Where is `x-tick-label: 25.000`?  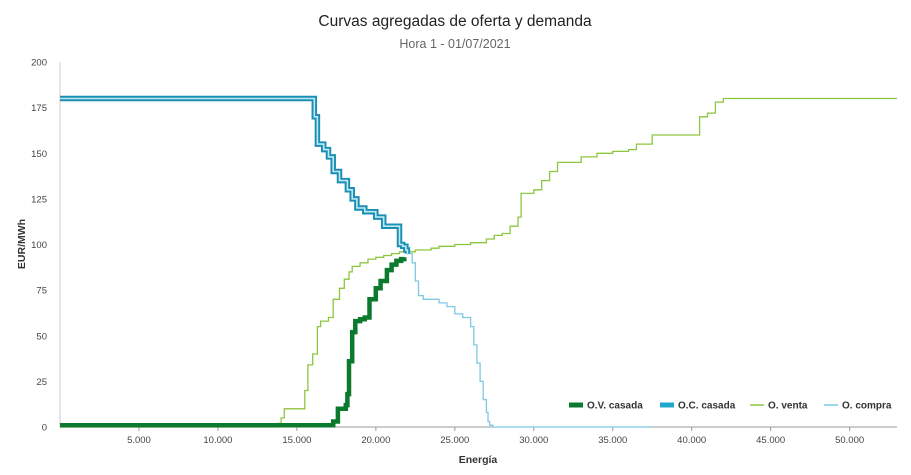 x-tick-label: 25.000 is located at coordinates (454, 440).